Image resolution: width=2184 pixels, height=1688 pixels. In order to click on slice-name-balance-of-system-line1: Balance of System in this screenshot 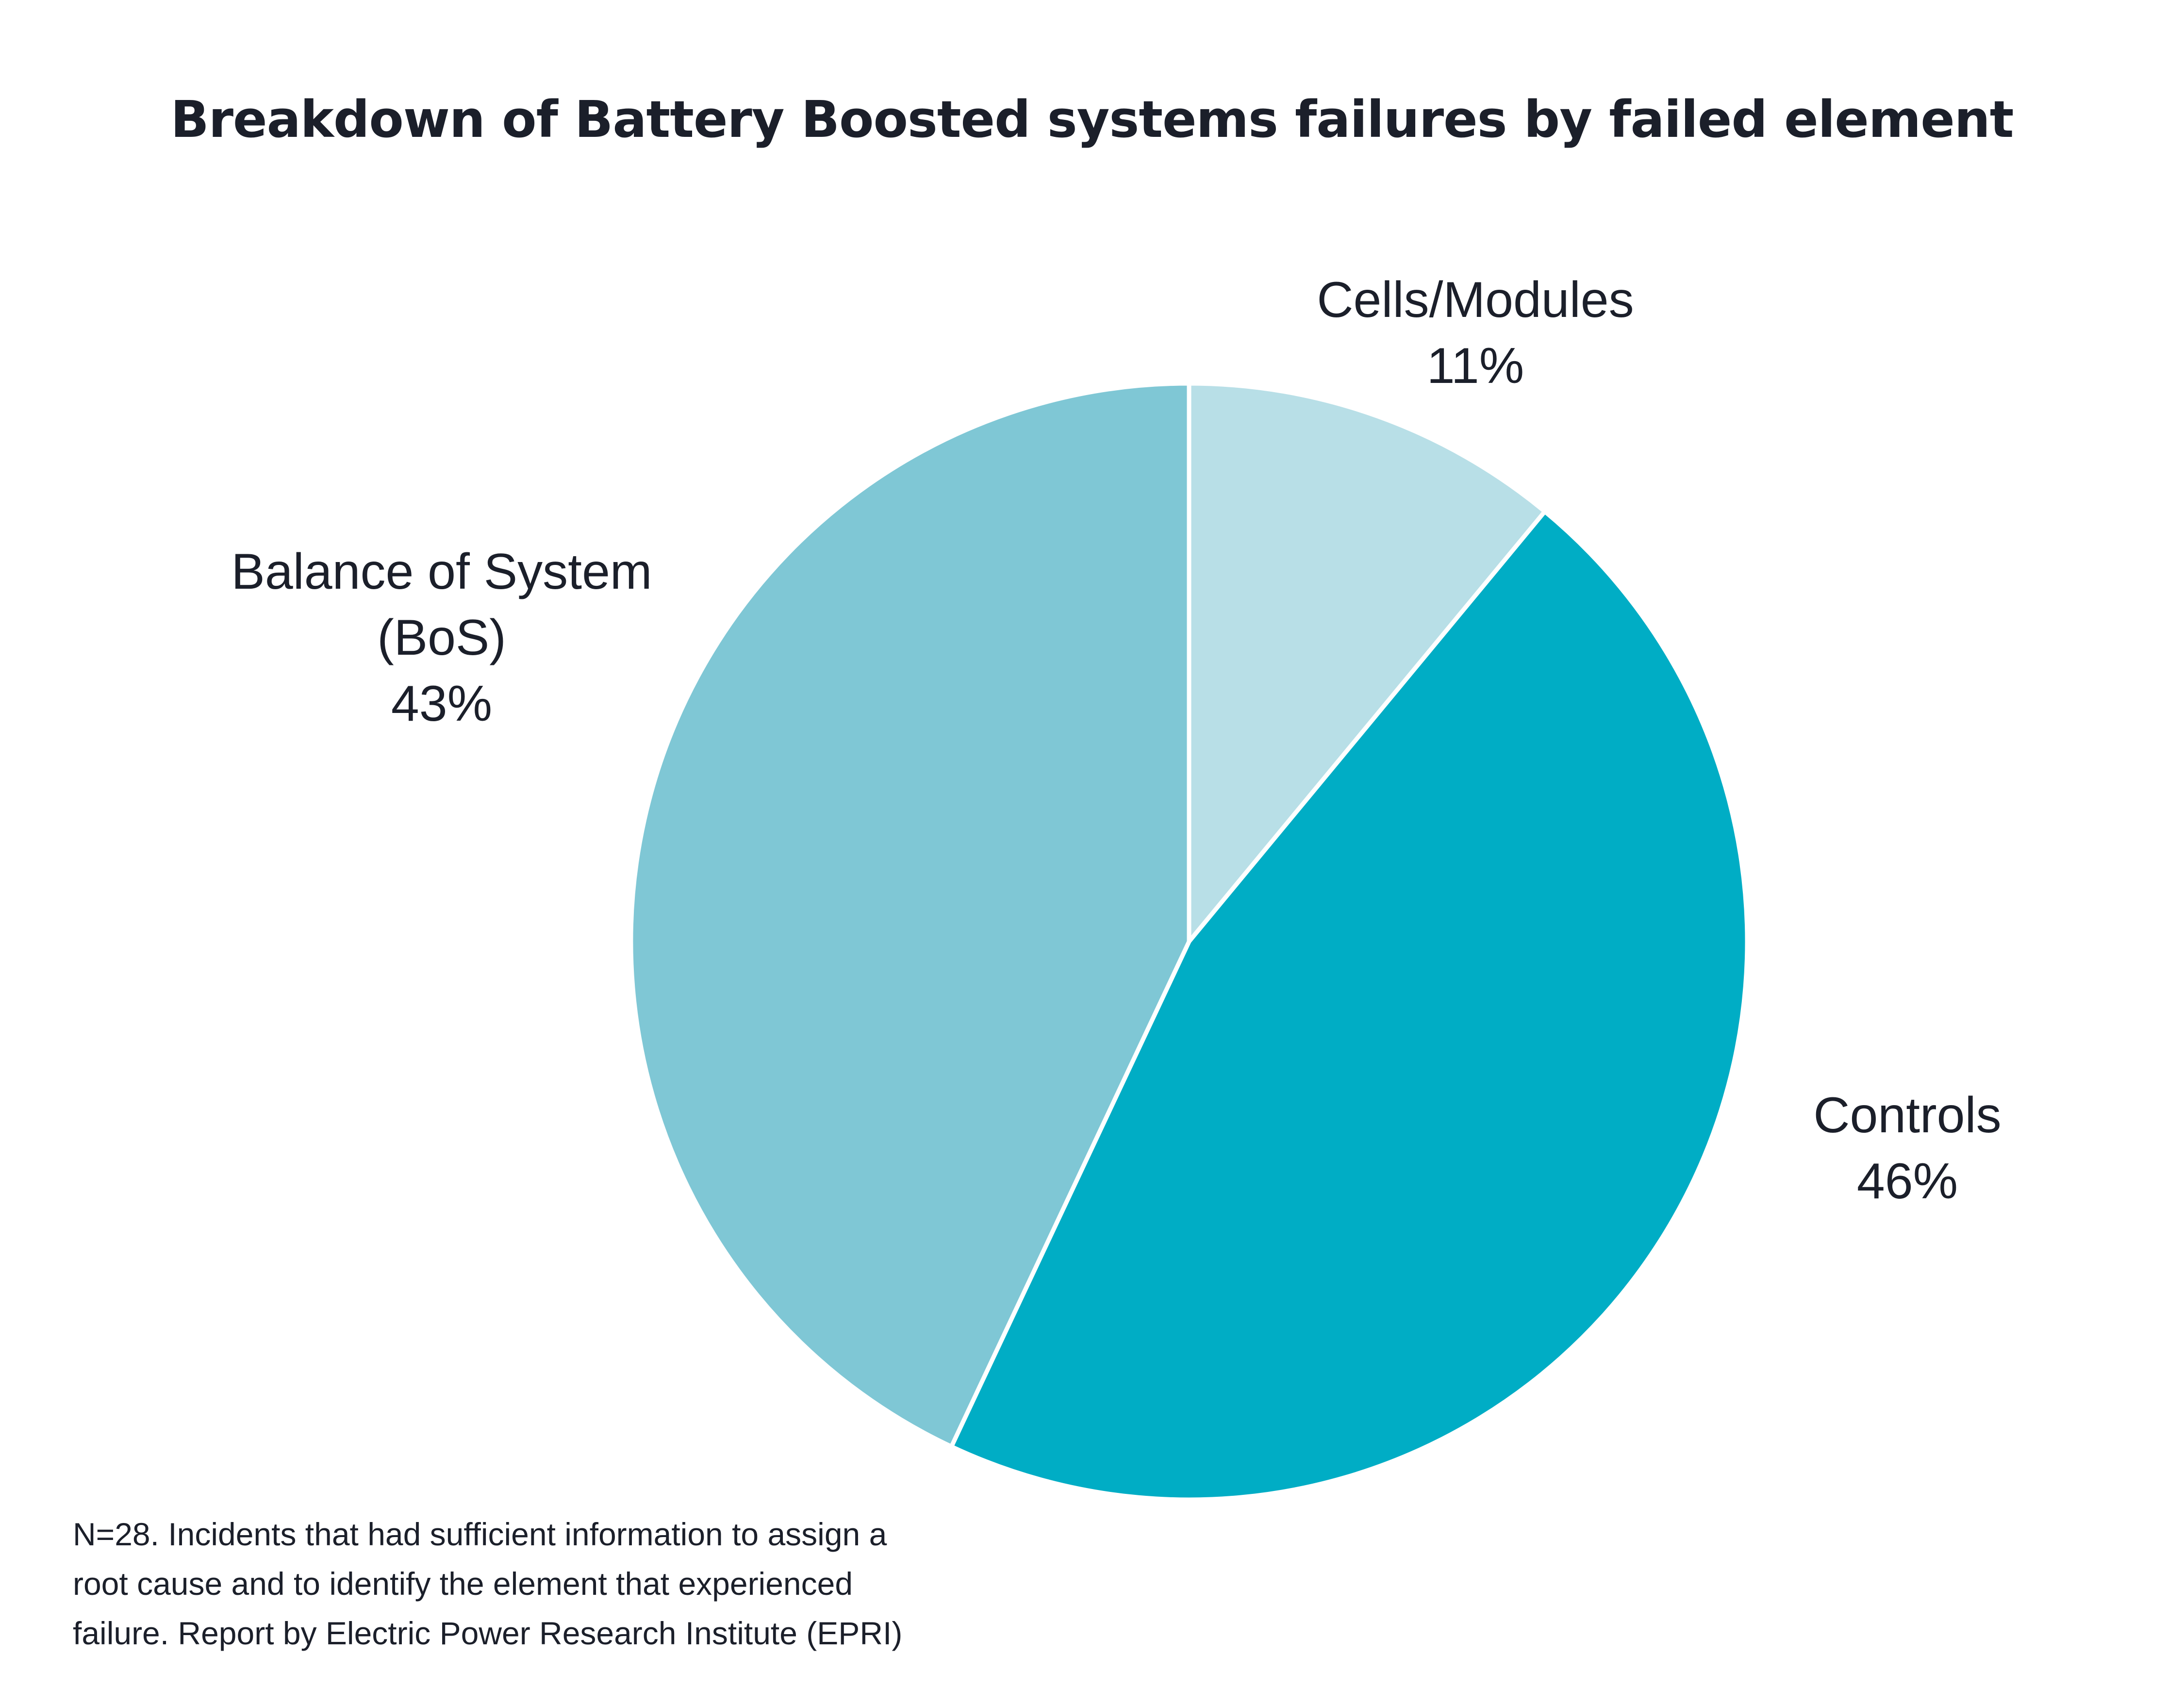, I will do `click(441, 572)`.